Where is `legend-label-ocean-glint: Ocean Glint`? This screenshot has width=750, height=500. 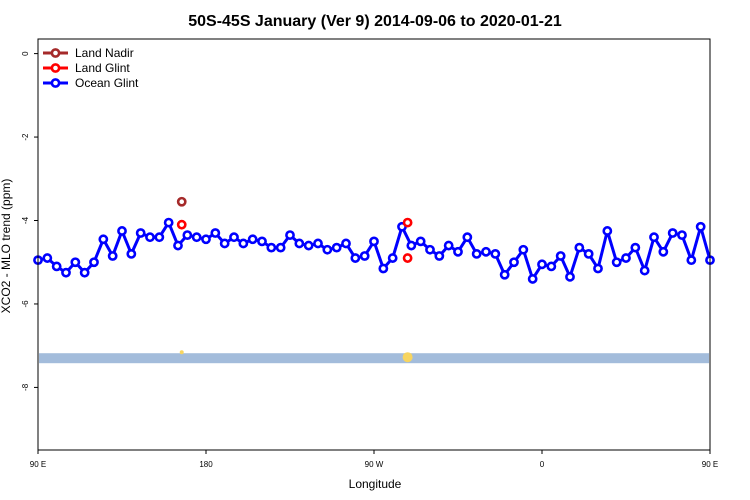
legend-label-ocean-glint: Ocean Glint is located at coordinates (107, 83).